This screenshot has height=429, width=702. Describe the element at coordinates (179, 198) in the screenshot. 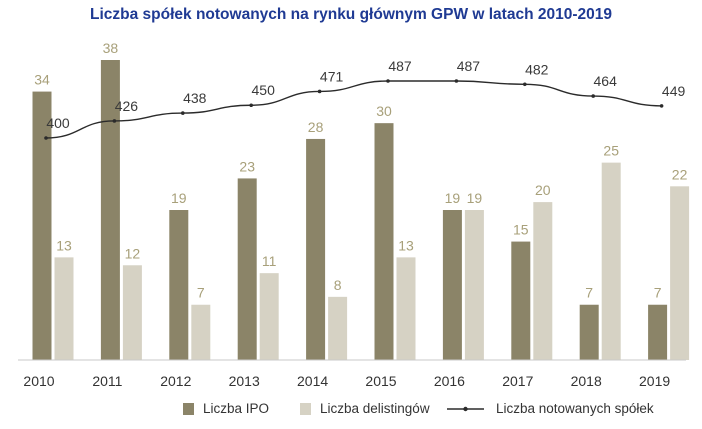

I see `label-ipo-2012: 19` at that location.